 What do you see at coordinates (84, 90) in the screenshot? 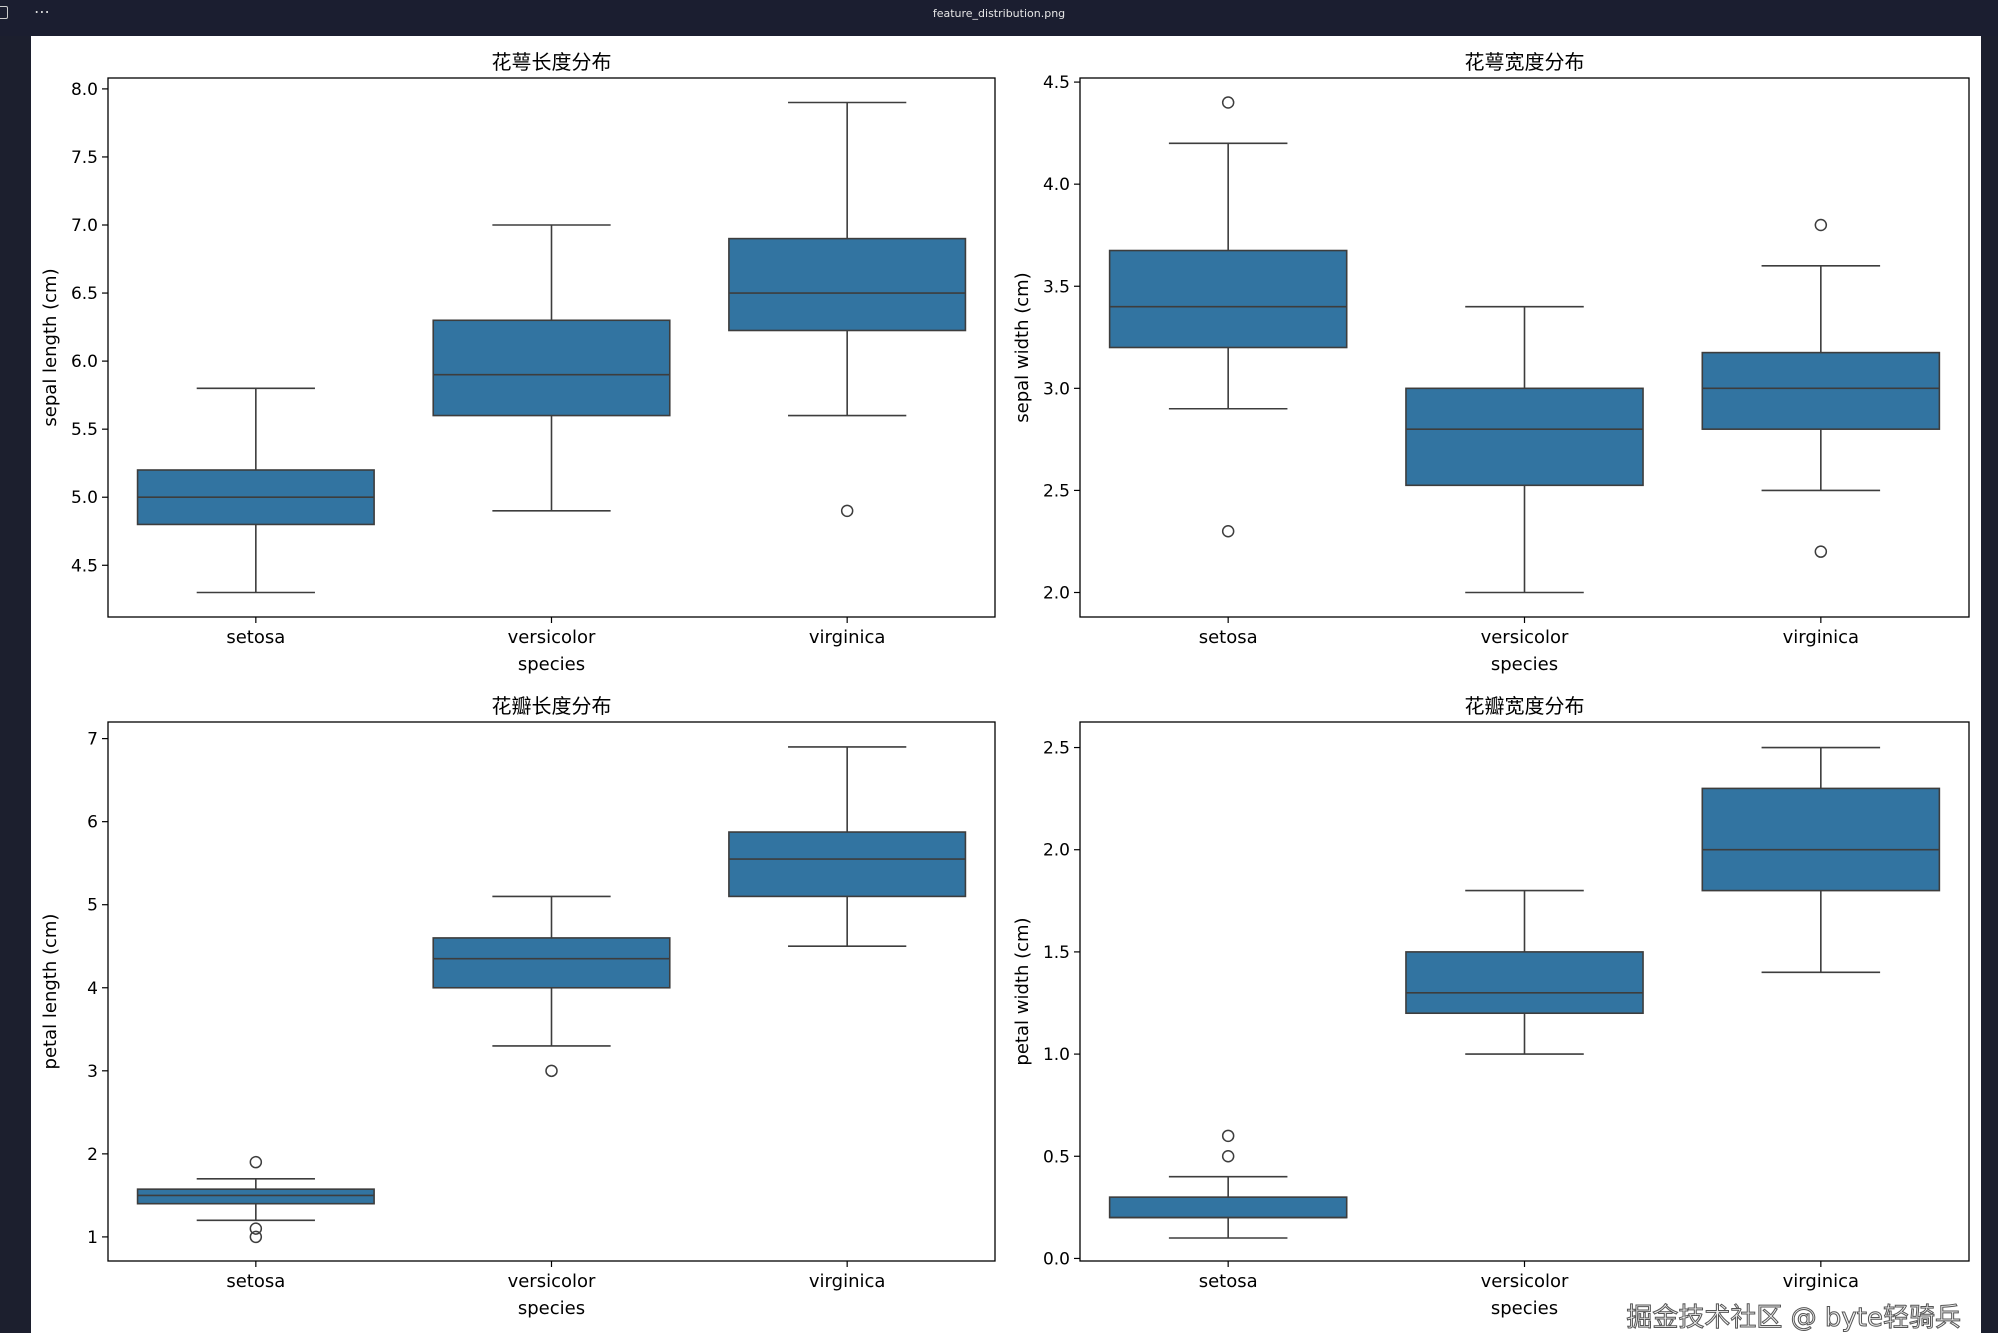
I see `y-tick-label: 8.0` at bounding box center [84, 90].